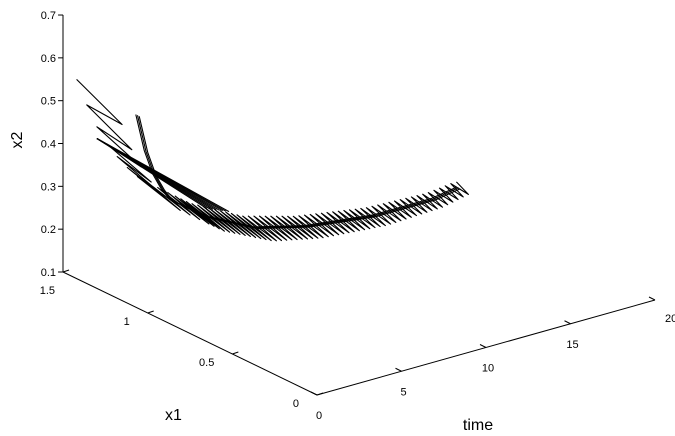  What do you see at coordinates (190, 333) in the screenshot?
I see `x1-axis-line` at bounding box center [190, 333].